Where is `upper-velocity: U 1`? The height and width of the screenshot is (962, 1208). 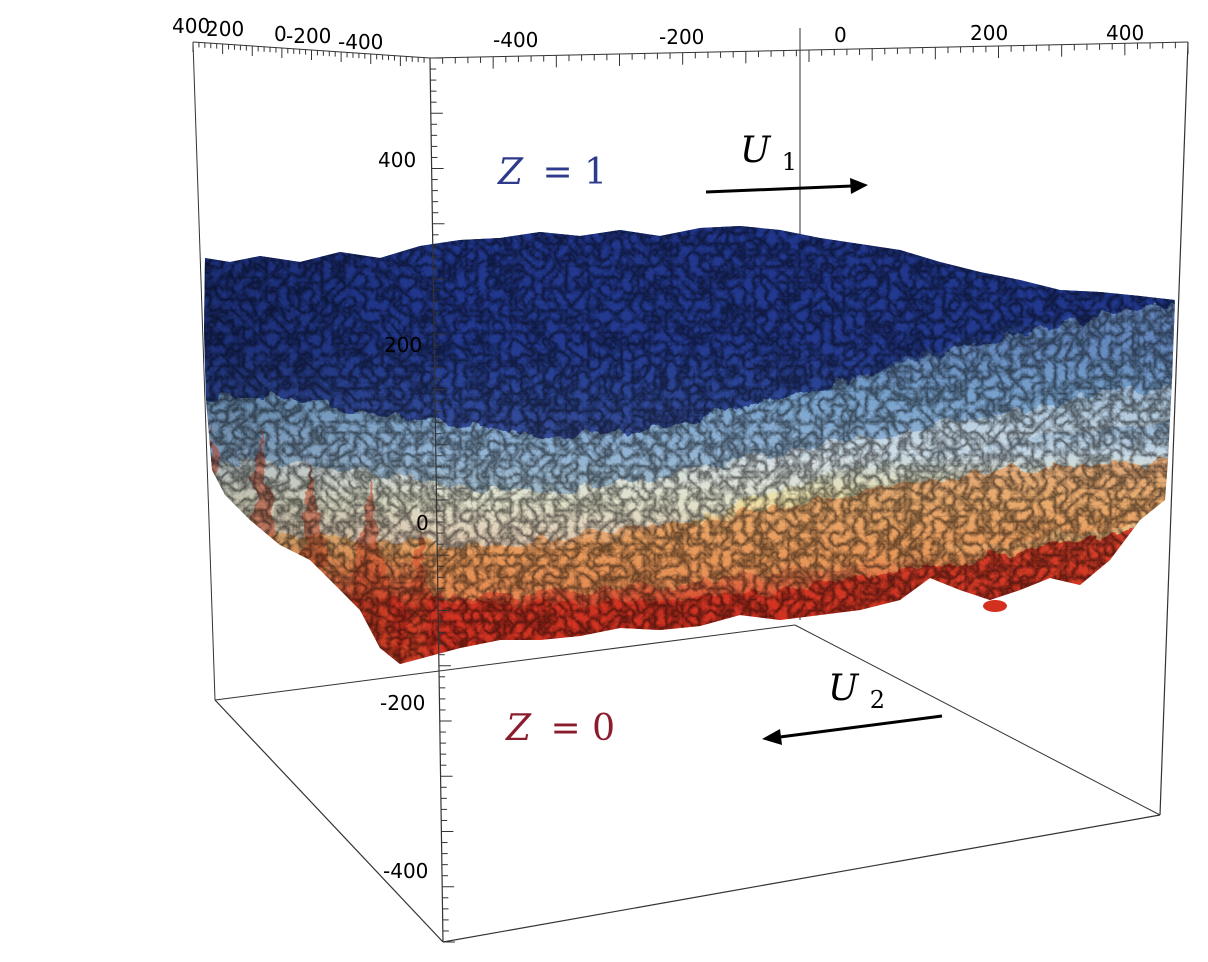 upper-velocity: U 1 is located at coordinates (786, 162).